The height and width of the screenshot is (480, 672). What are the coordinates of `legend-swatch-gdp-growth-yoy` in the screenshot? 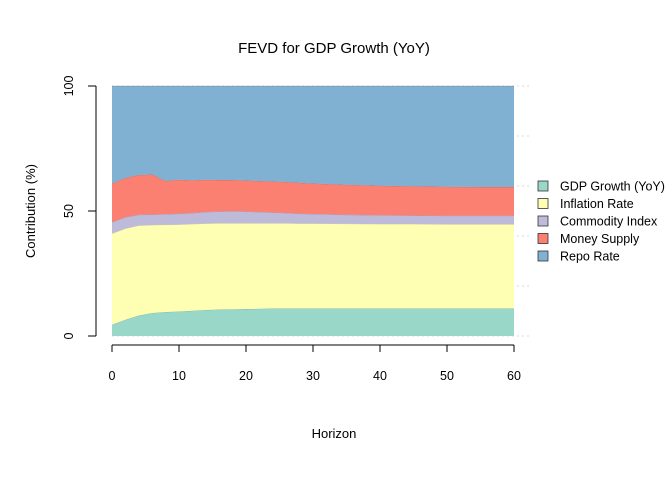 It's located at (543, 186).